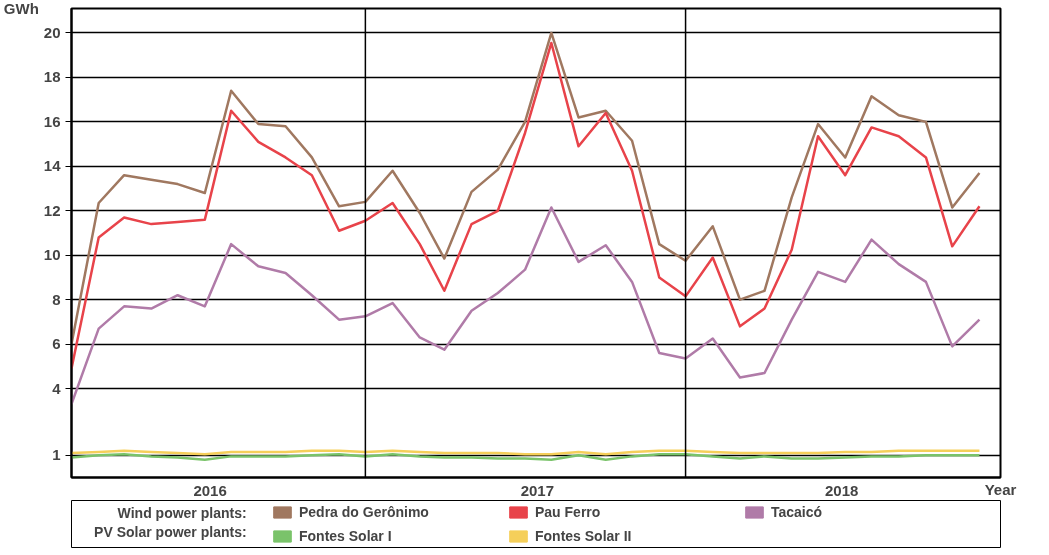  Describe the element at coordinates (52, 210) in the screenshot. I see `y-tick-label: 12` at that location.